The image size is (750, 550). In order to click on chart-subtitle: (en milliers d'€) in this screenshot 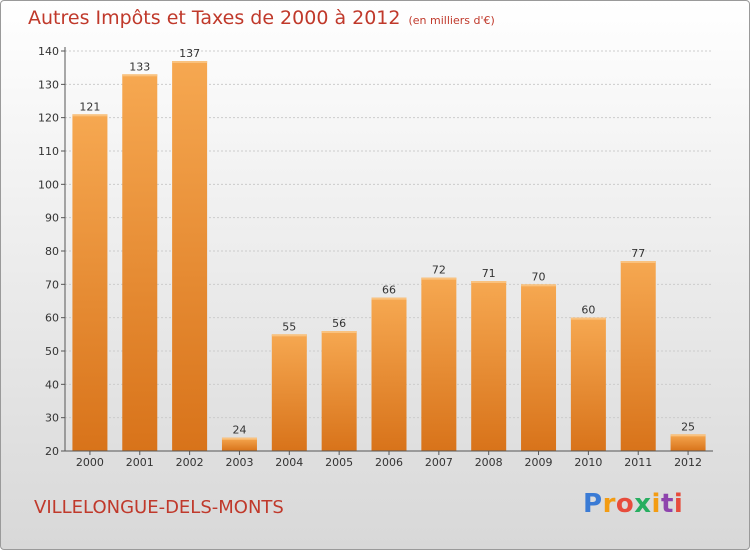, I will do `click(451, 20)`.